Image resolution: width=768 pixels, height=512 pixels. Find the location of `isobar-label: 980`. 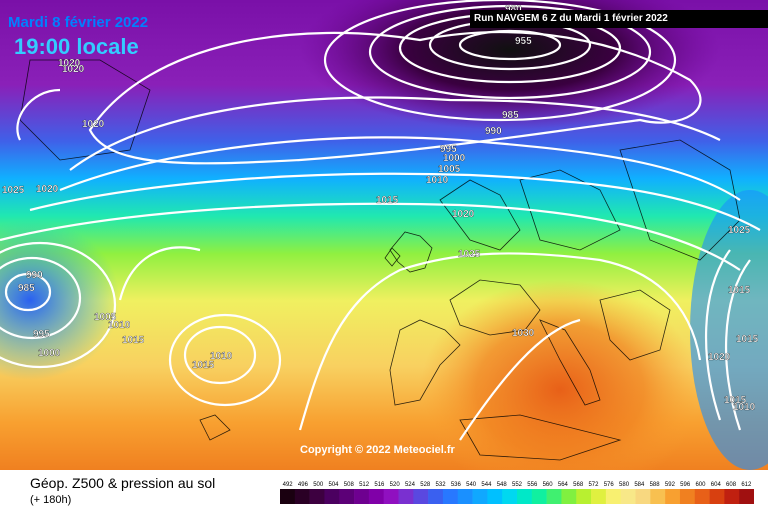

isobar-label: 980 is located at coordinates (513, 9).